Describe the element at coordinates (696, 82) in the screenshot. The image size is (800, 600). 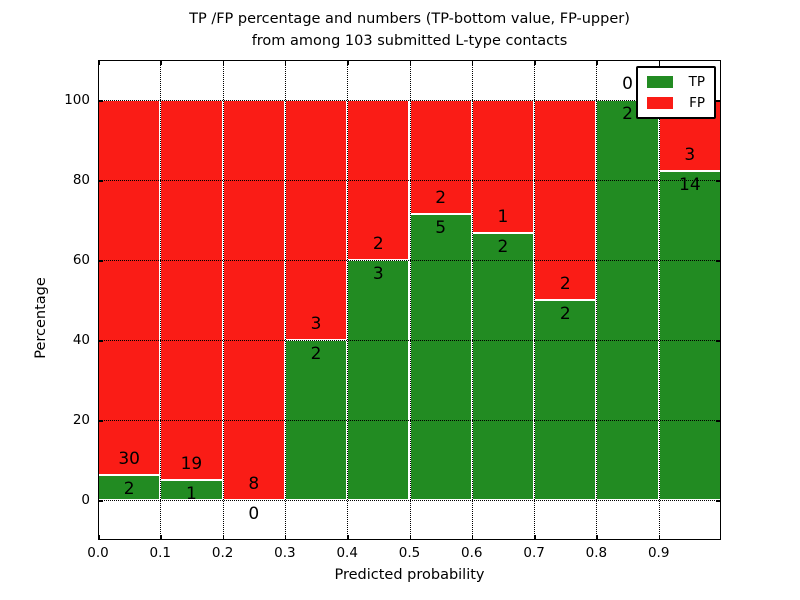
I see `legend-label-tp: TP` at that location.